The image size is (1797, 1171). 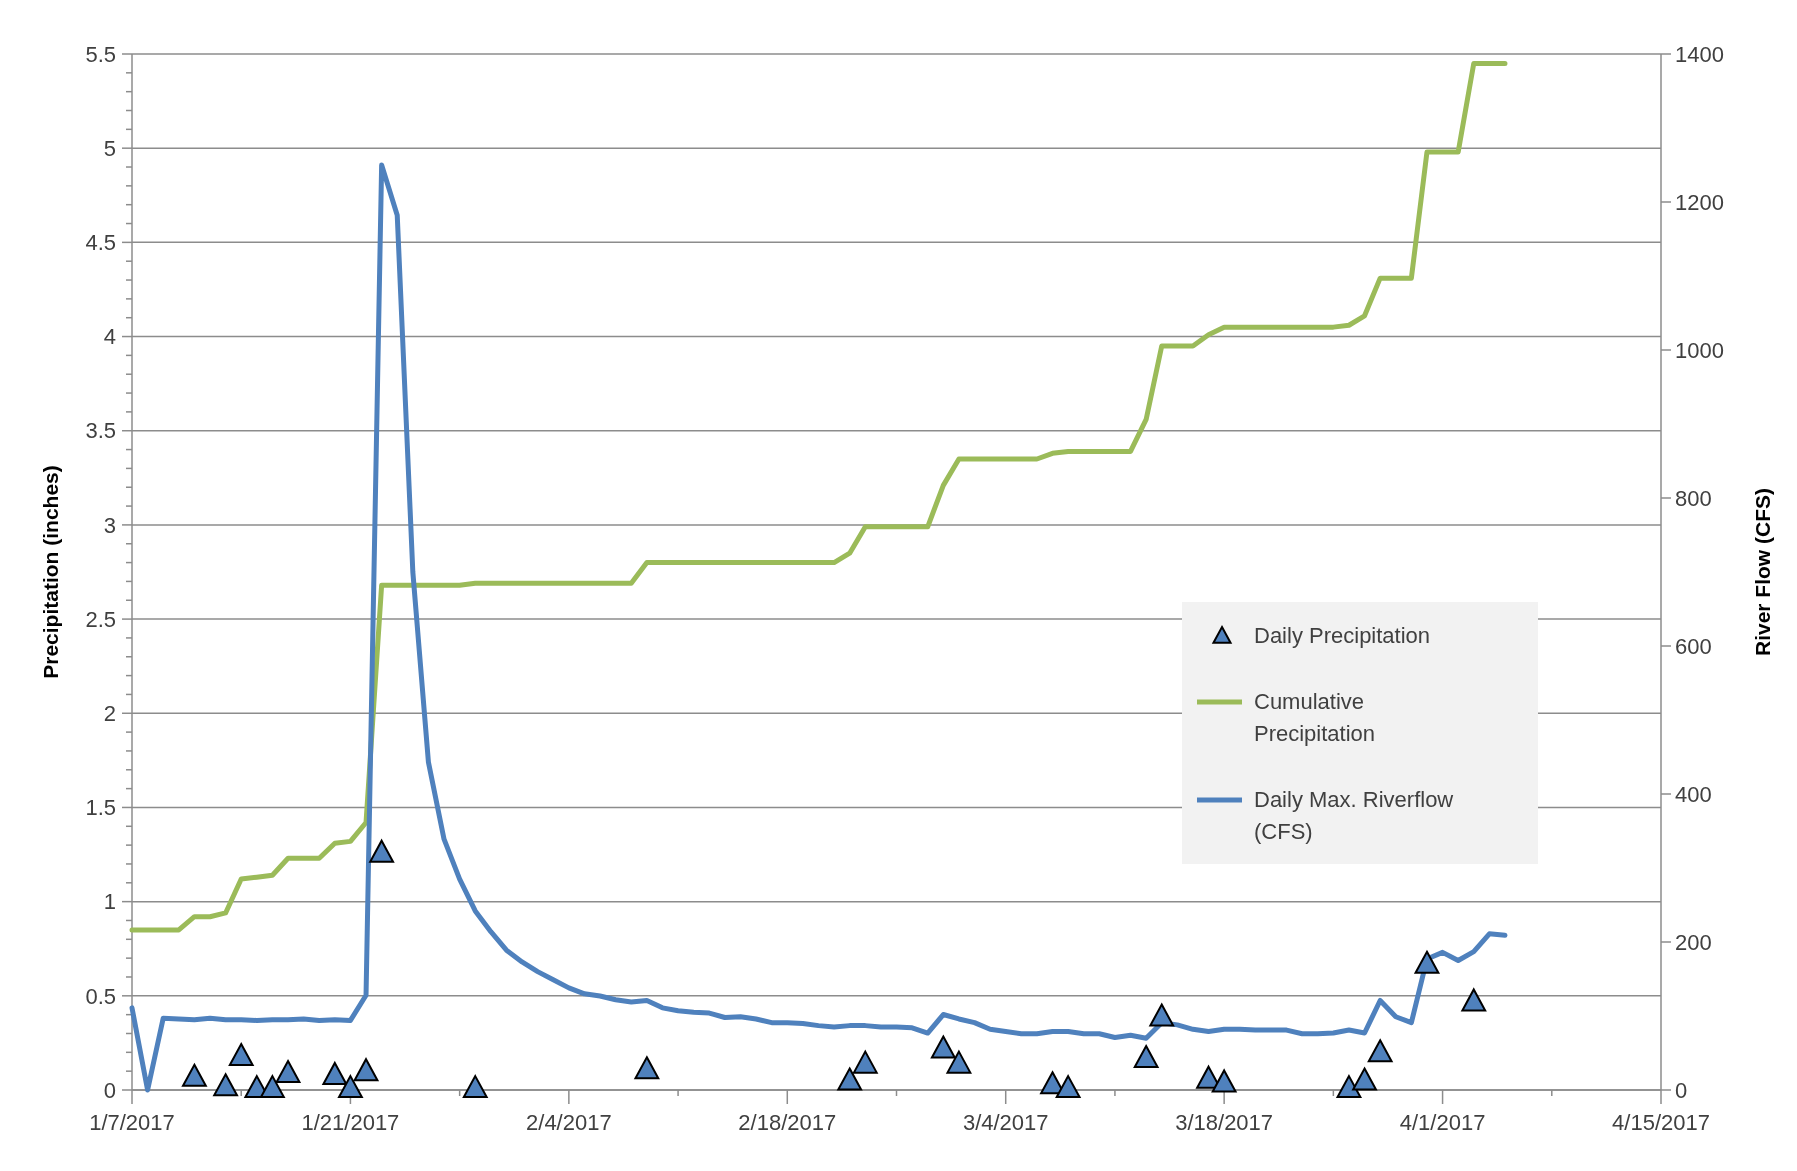 What do you see at coordinates (100, 431) in the screenshot?
I see `y-tick-label: 3.5` at bounding box center [100, 431].